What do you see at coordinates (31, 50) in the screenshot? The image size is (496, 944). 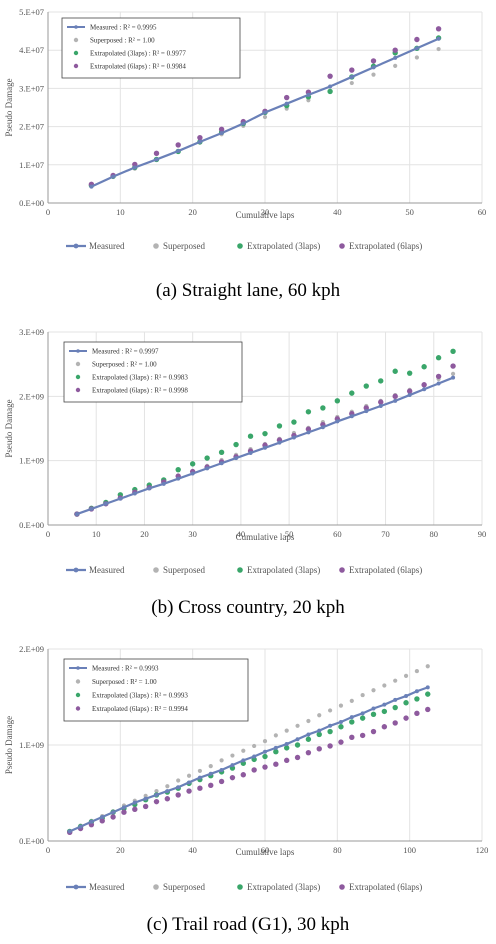 I see `y-tick-label: 4.E+07` at bounding box center [31, 50].